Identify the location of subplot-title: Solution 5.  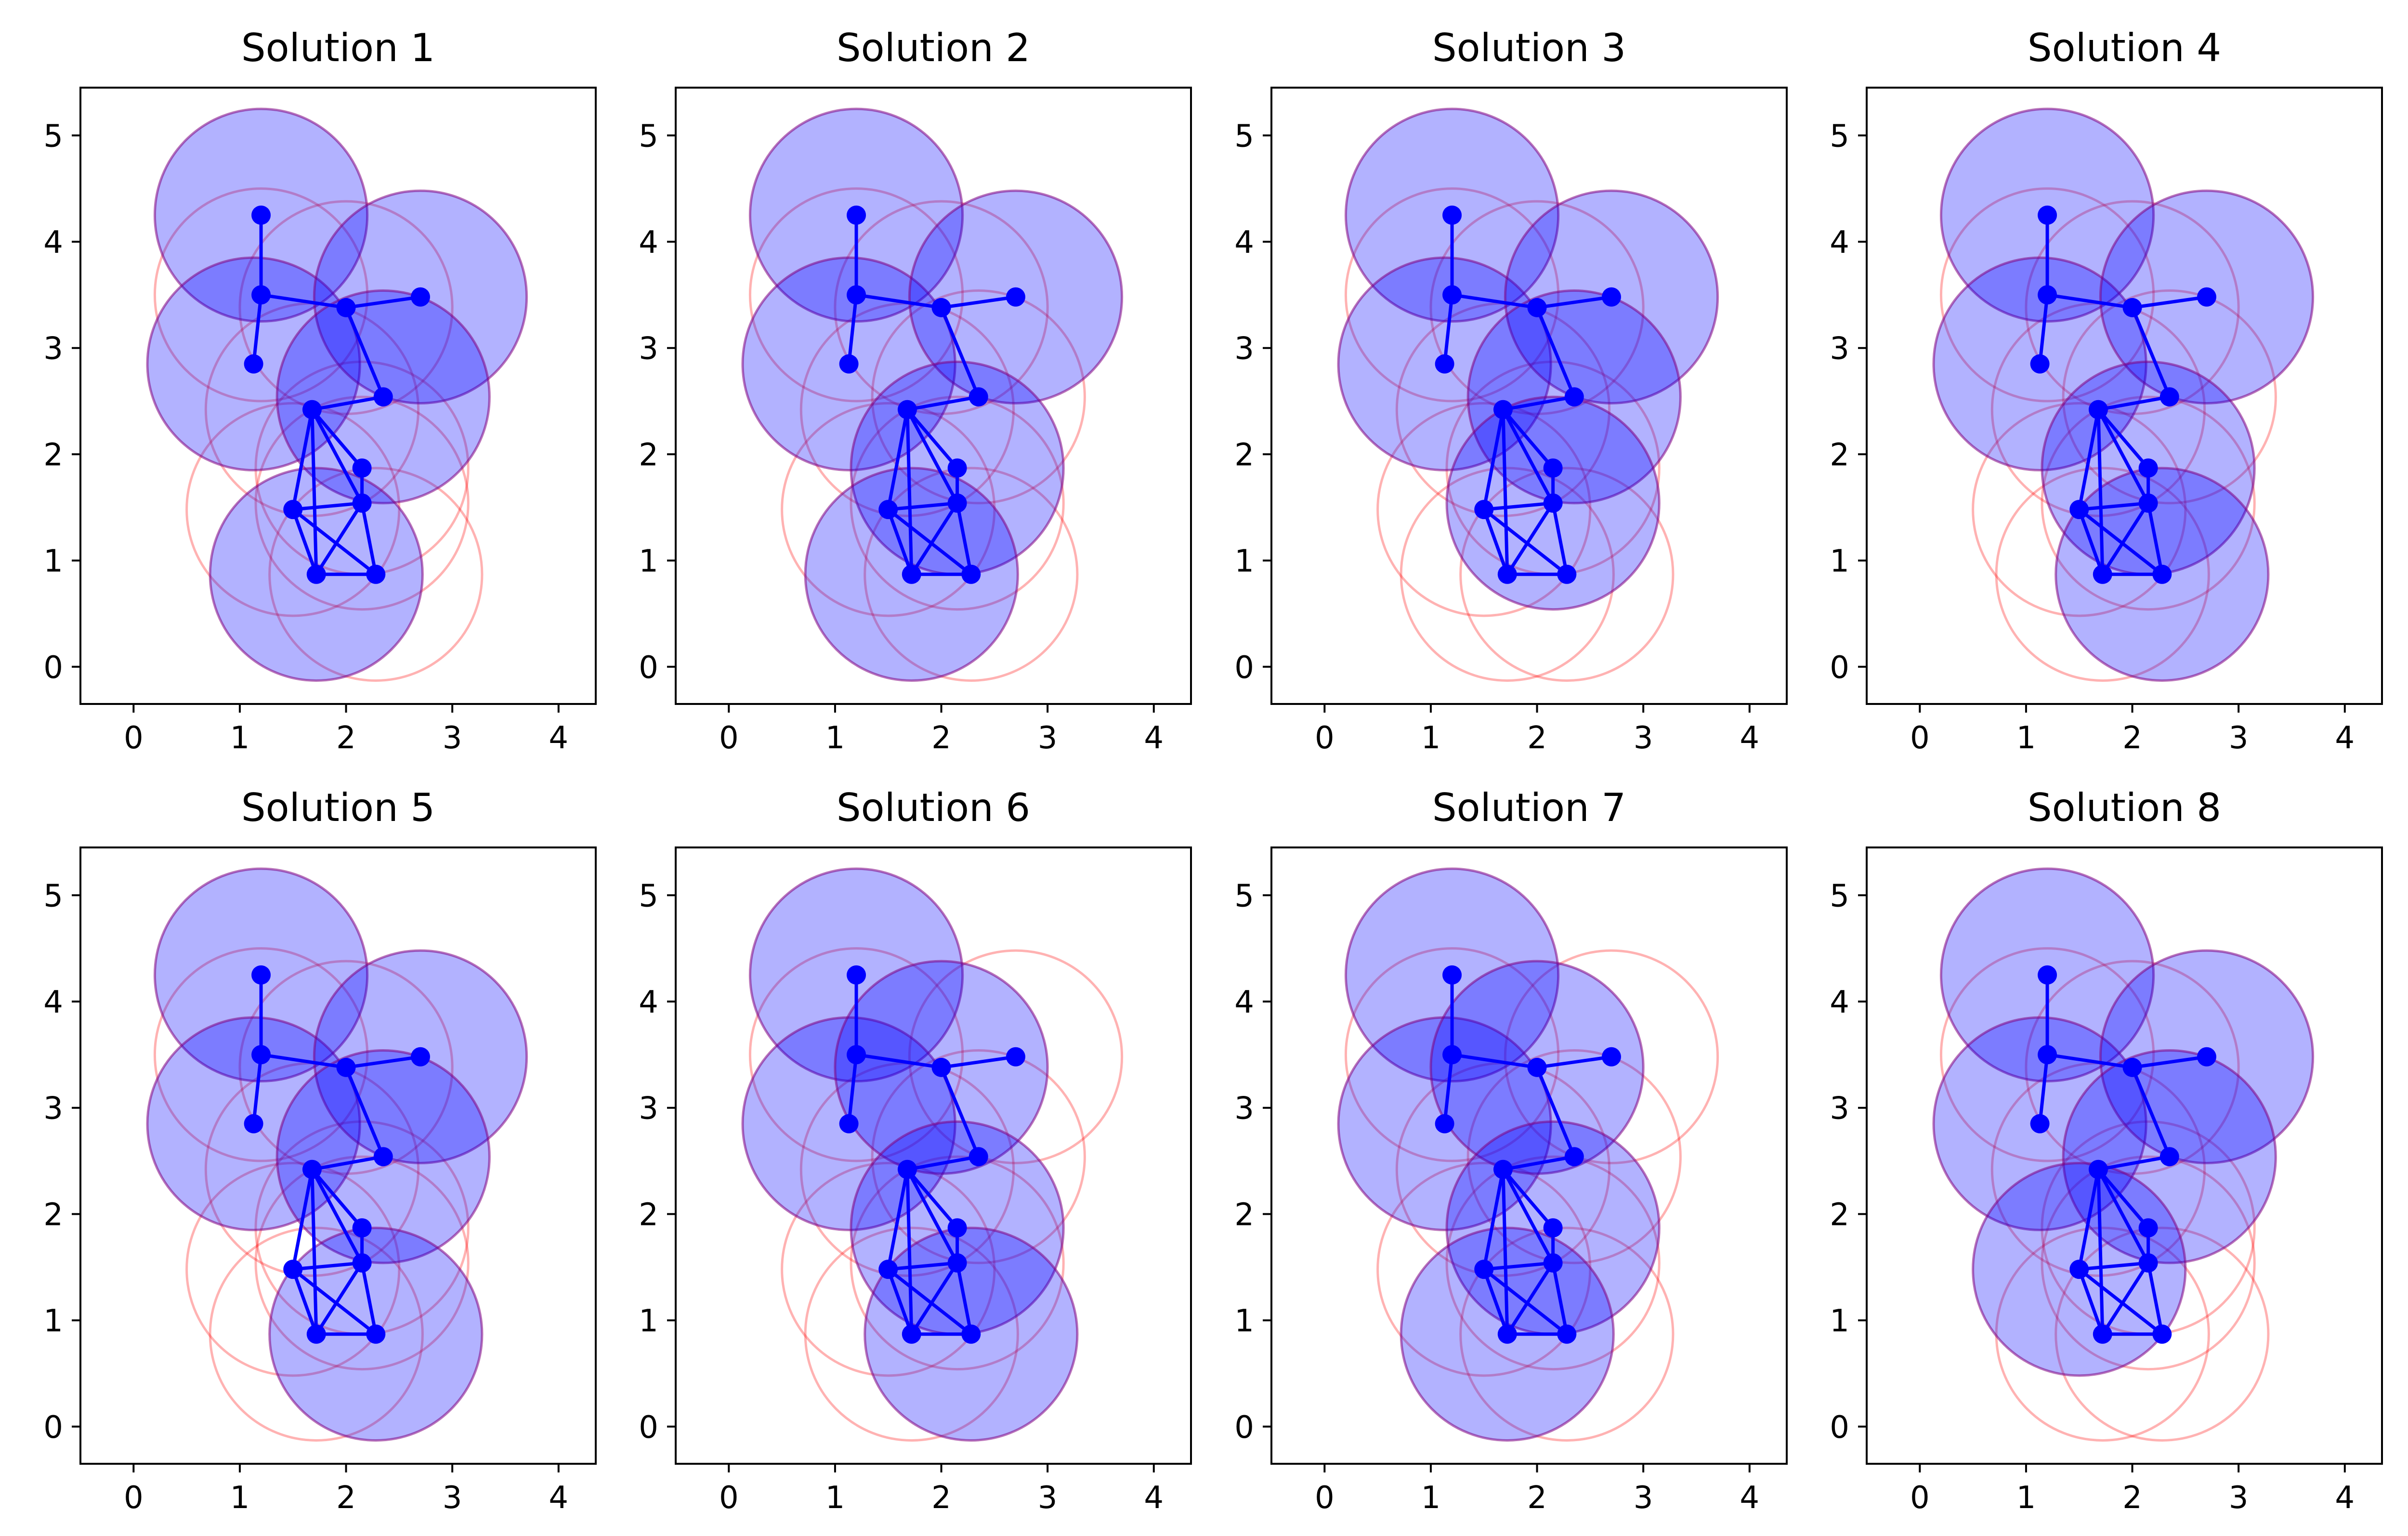
(338, 807).